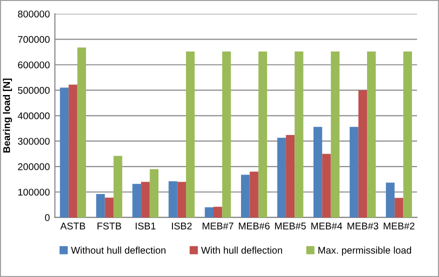  What do you see at coordinates (34, 64) in the screenshot?
I see `y-tick-label: 600000` at bounding box center [34, 64].